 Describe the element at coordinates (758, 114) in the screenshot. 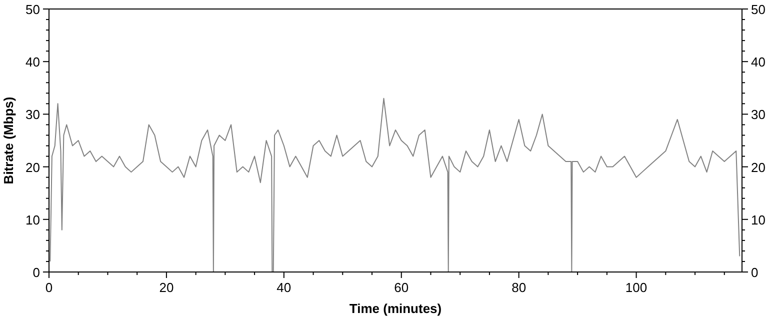

I see `y2-tick-label: 30` at that location.